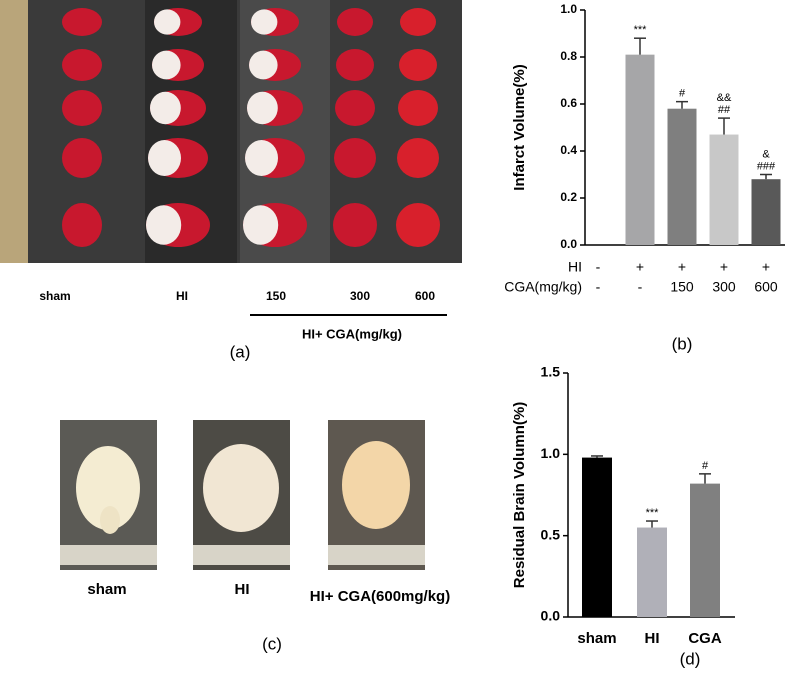 The height and width of the screenshot is (676, 797). What do you see at coordinates (568, 56) in the screenshot?
I see `y-tick-label: 0.8` at bounding box center [568, 56].